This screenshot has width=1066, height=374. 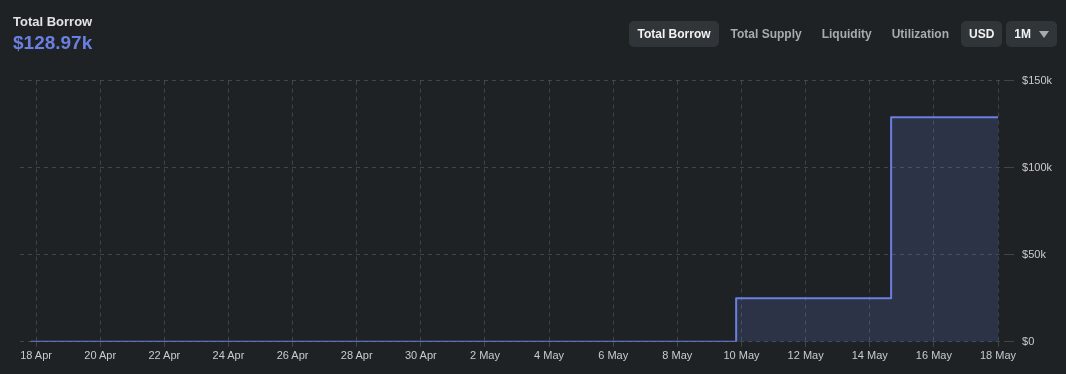 I want to click on x-tick-label: 4 May, so click(x=549, y=355).